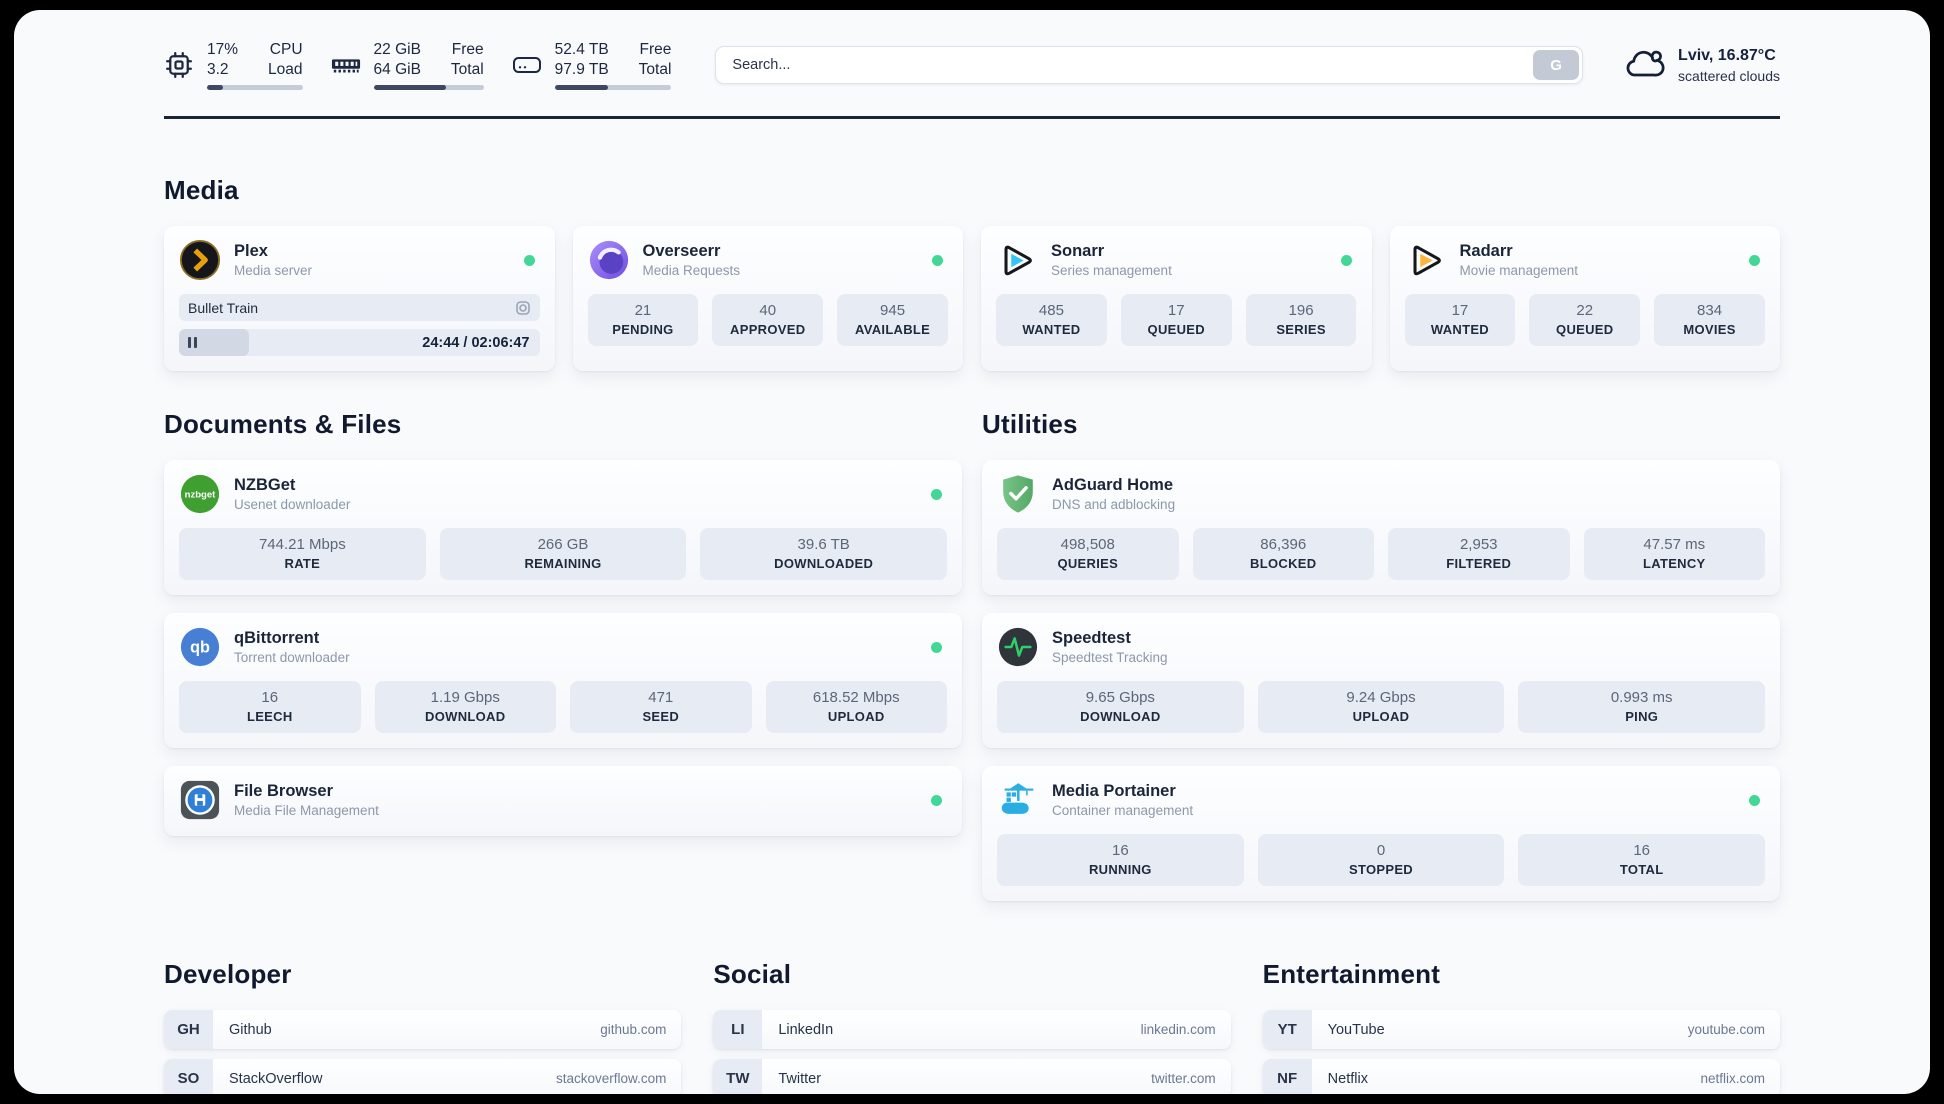 The image size is (1944, 1104). Describe the element at coordinates (1017, 260) in the screenshot. I see `sonarr-icon` at that location.